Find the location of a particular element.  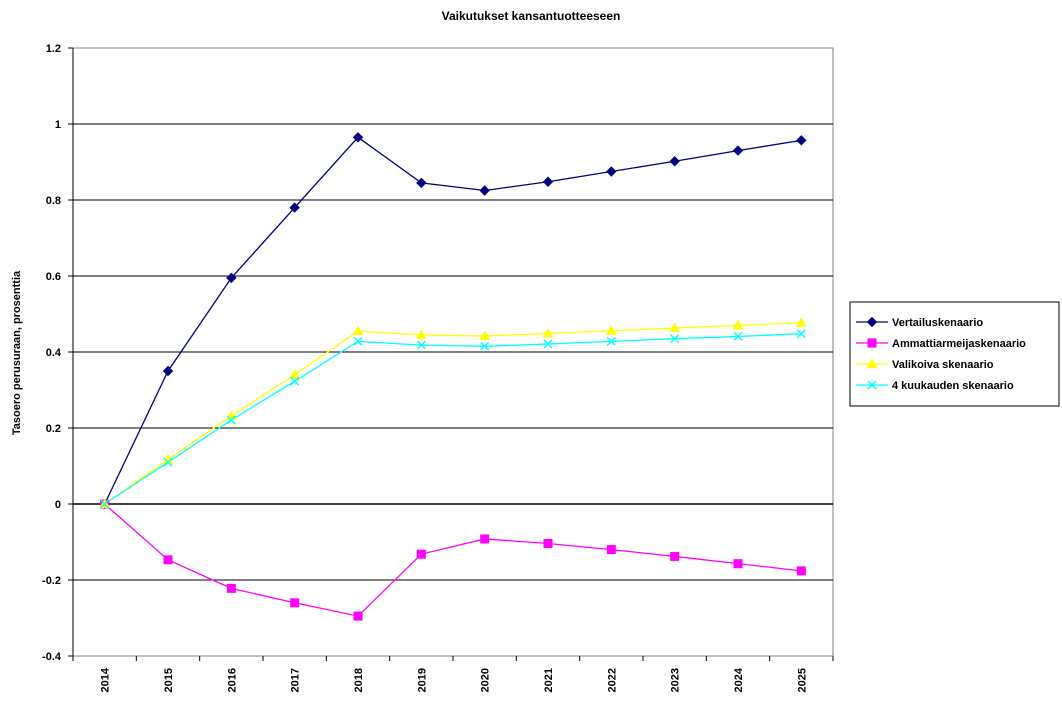

legend-label: Vertailuskenaario is located at coordinates (937, 323).